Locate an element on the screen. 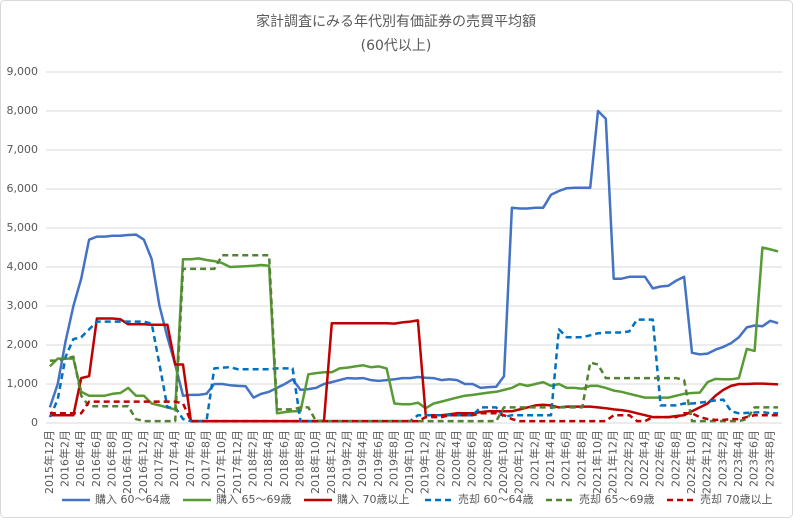 The image size is (793, 522). x-tick-label: 2018年12月 is located at coordinates (331, 462).